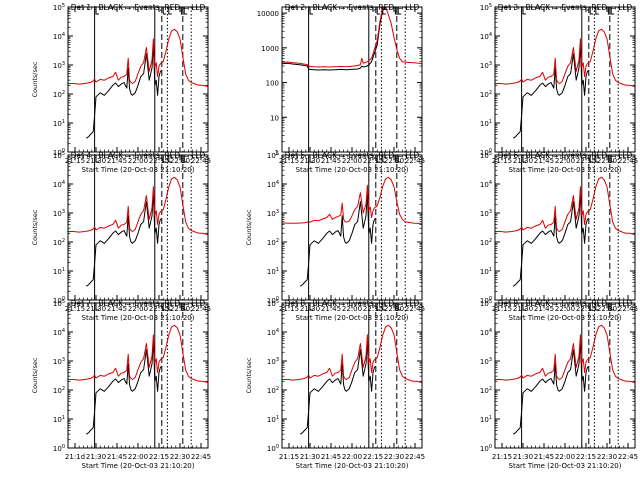  Describe the element at coordinates (138, 155) in the screenshot. I see `panel-title: Det 4 : BLACK = Events, RED = LLD` at that location.